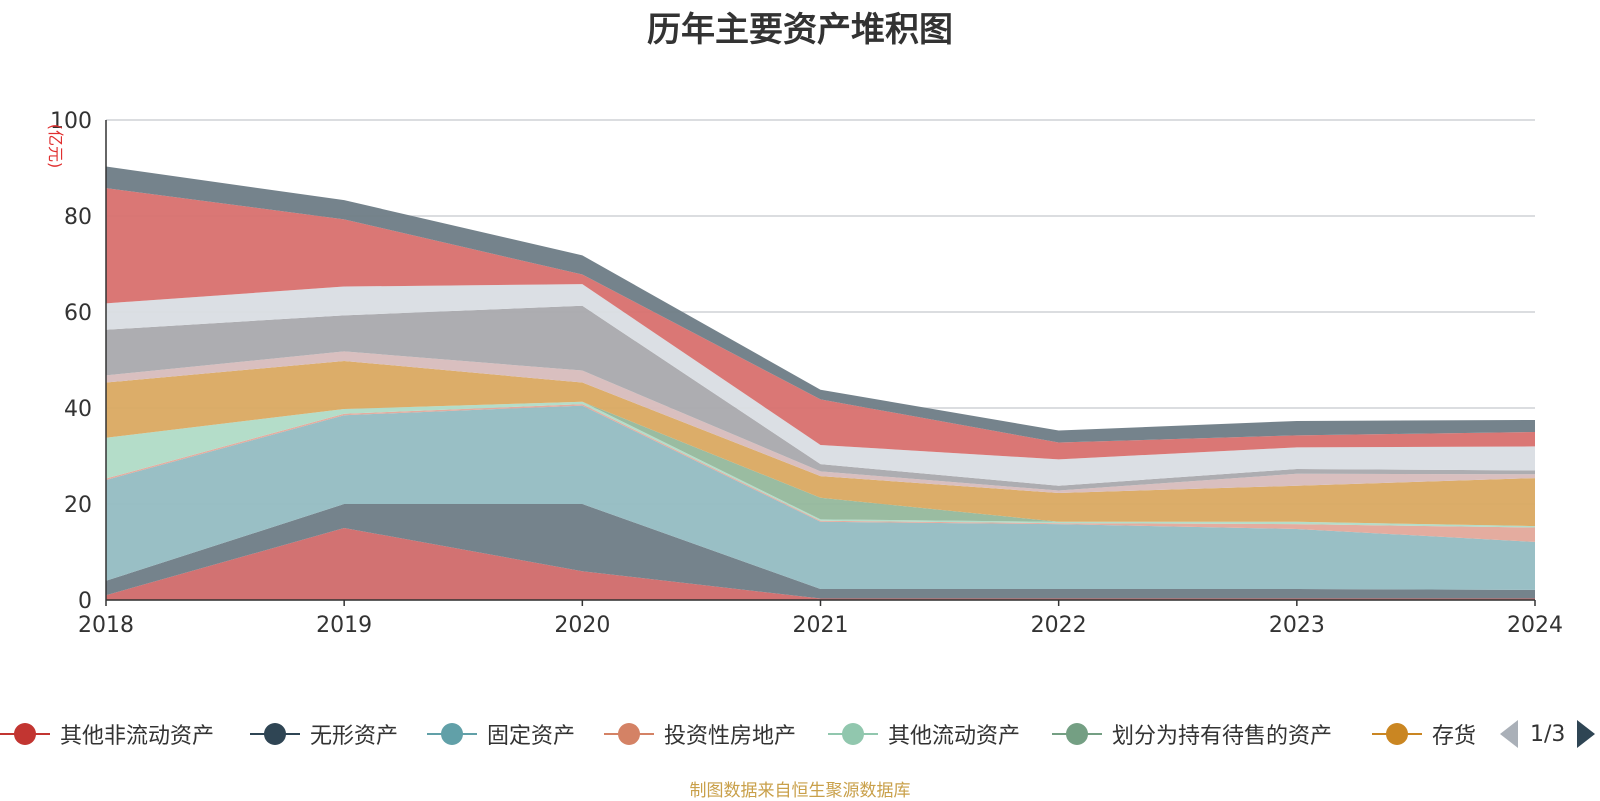 The width and height of the screenshot is (1600, 801). Describe the element at coordinates (1424, 734) in the screenshot. I see `legend-item-6: 存货` at that location.